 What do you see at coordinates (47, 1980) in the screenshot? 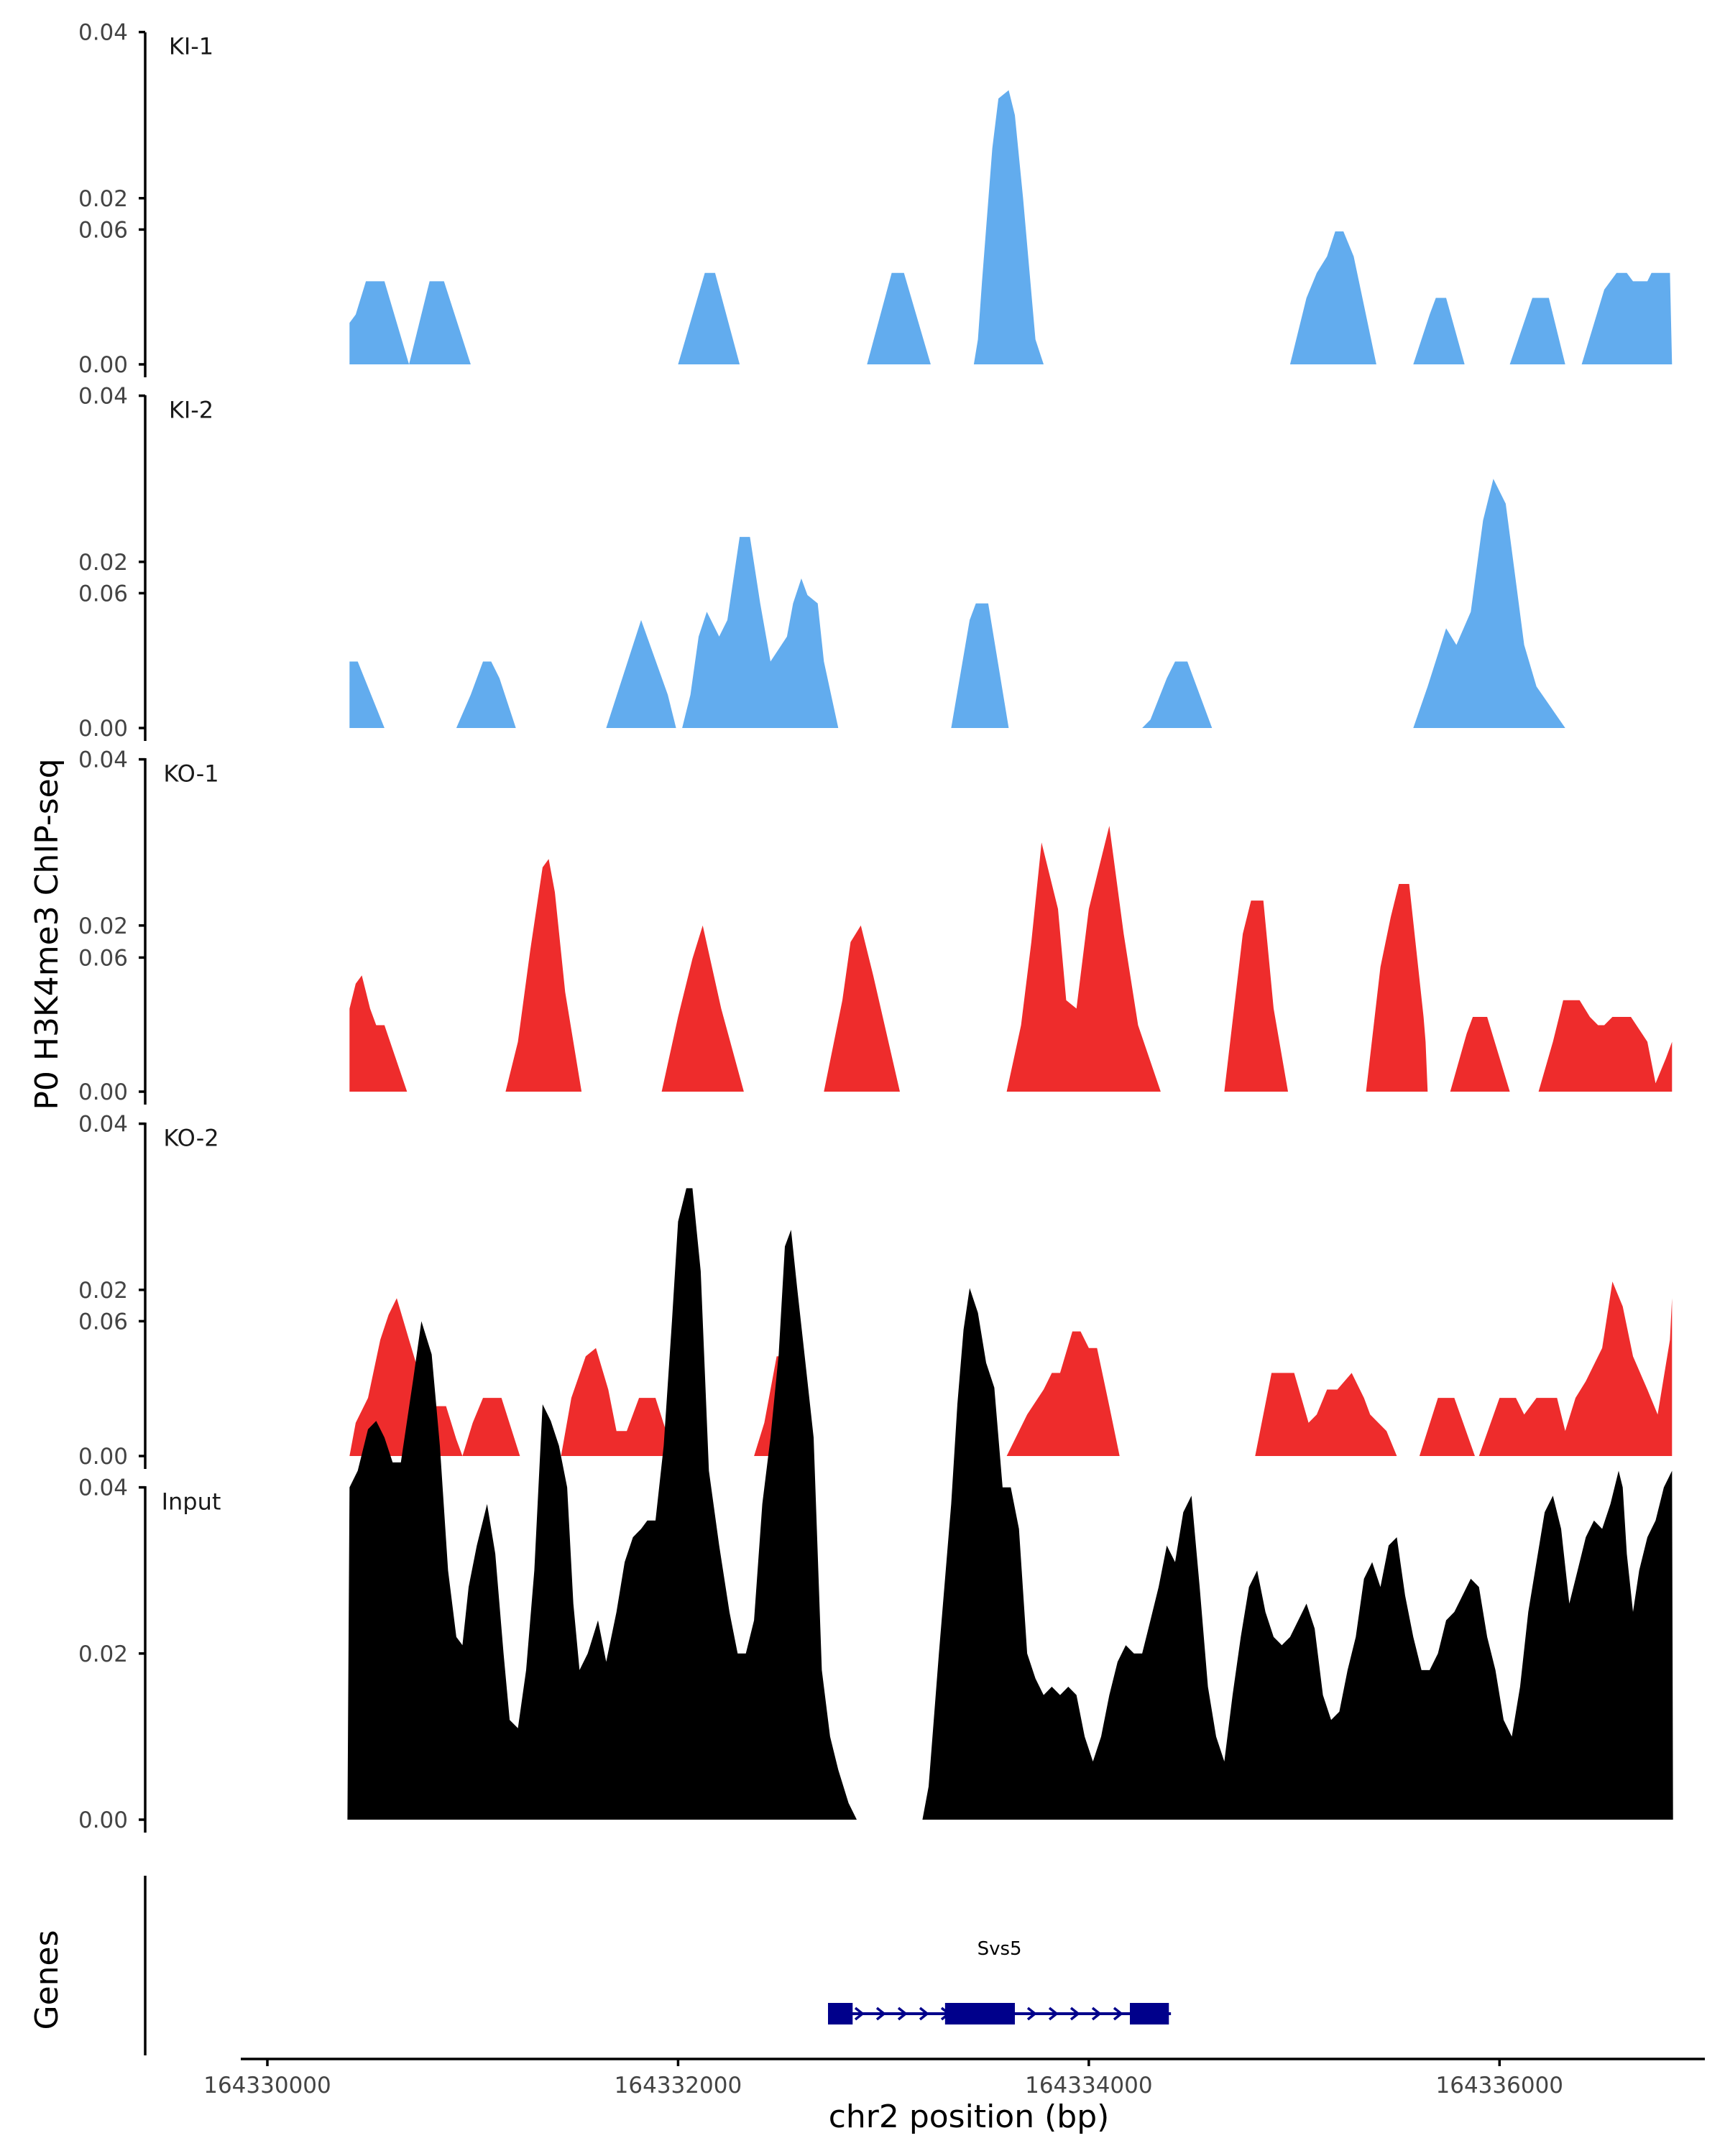
I see `gene-track-title: Genes` at bounding box center [47, 1980].